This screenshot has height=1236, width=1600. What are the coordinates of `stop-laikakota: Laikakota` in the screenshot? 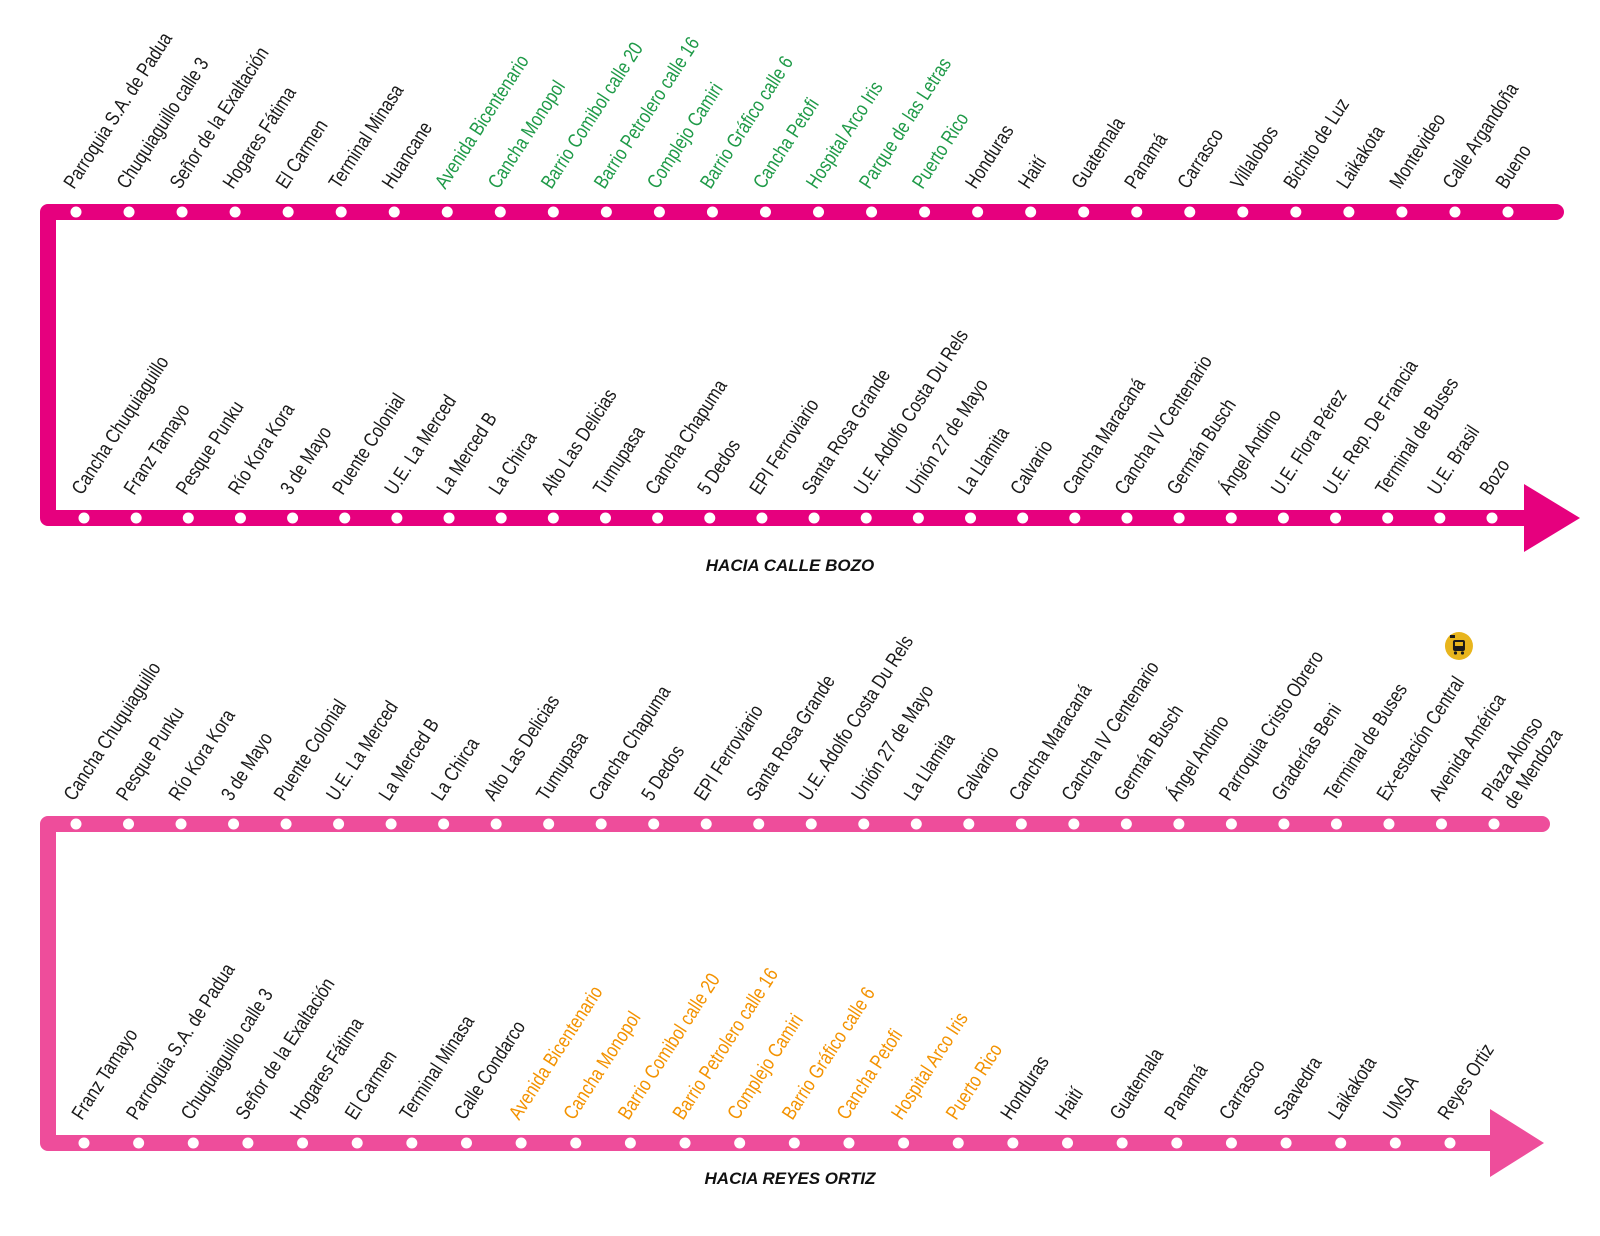 It's located at (1352, 1101).